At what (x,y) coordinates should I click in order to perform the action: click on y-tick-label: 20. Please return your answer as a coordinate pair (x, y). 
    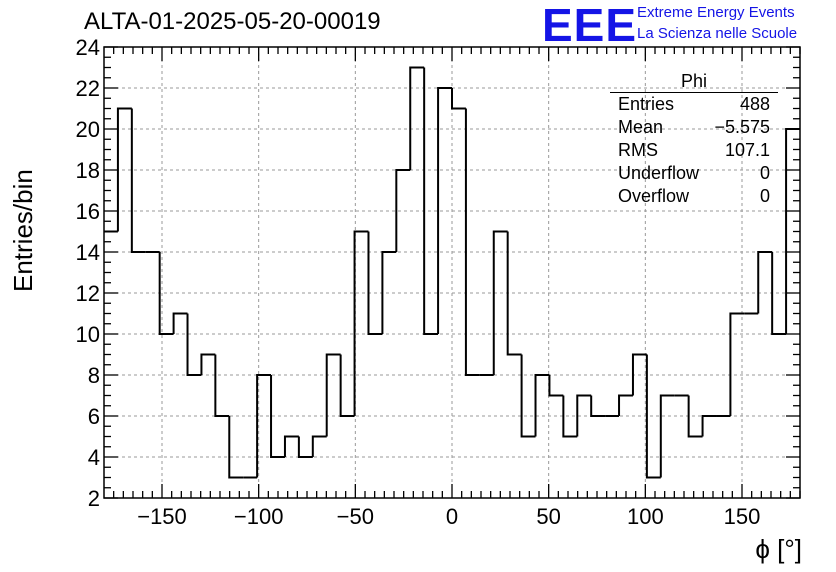
    Looking at the image, I should click on (88, 129).